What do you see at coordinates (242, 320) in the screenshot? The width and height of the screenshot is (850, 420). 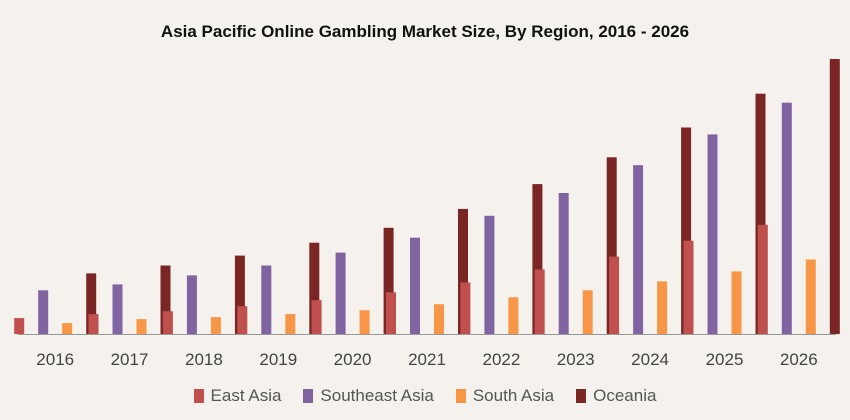 I see `bar-east-asia-2019` at bounding box center [242, 320].